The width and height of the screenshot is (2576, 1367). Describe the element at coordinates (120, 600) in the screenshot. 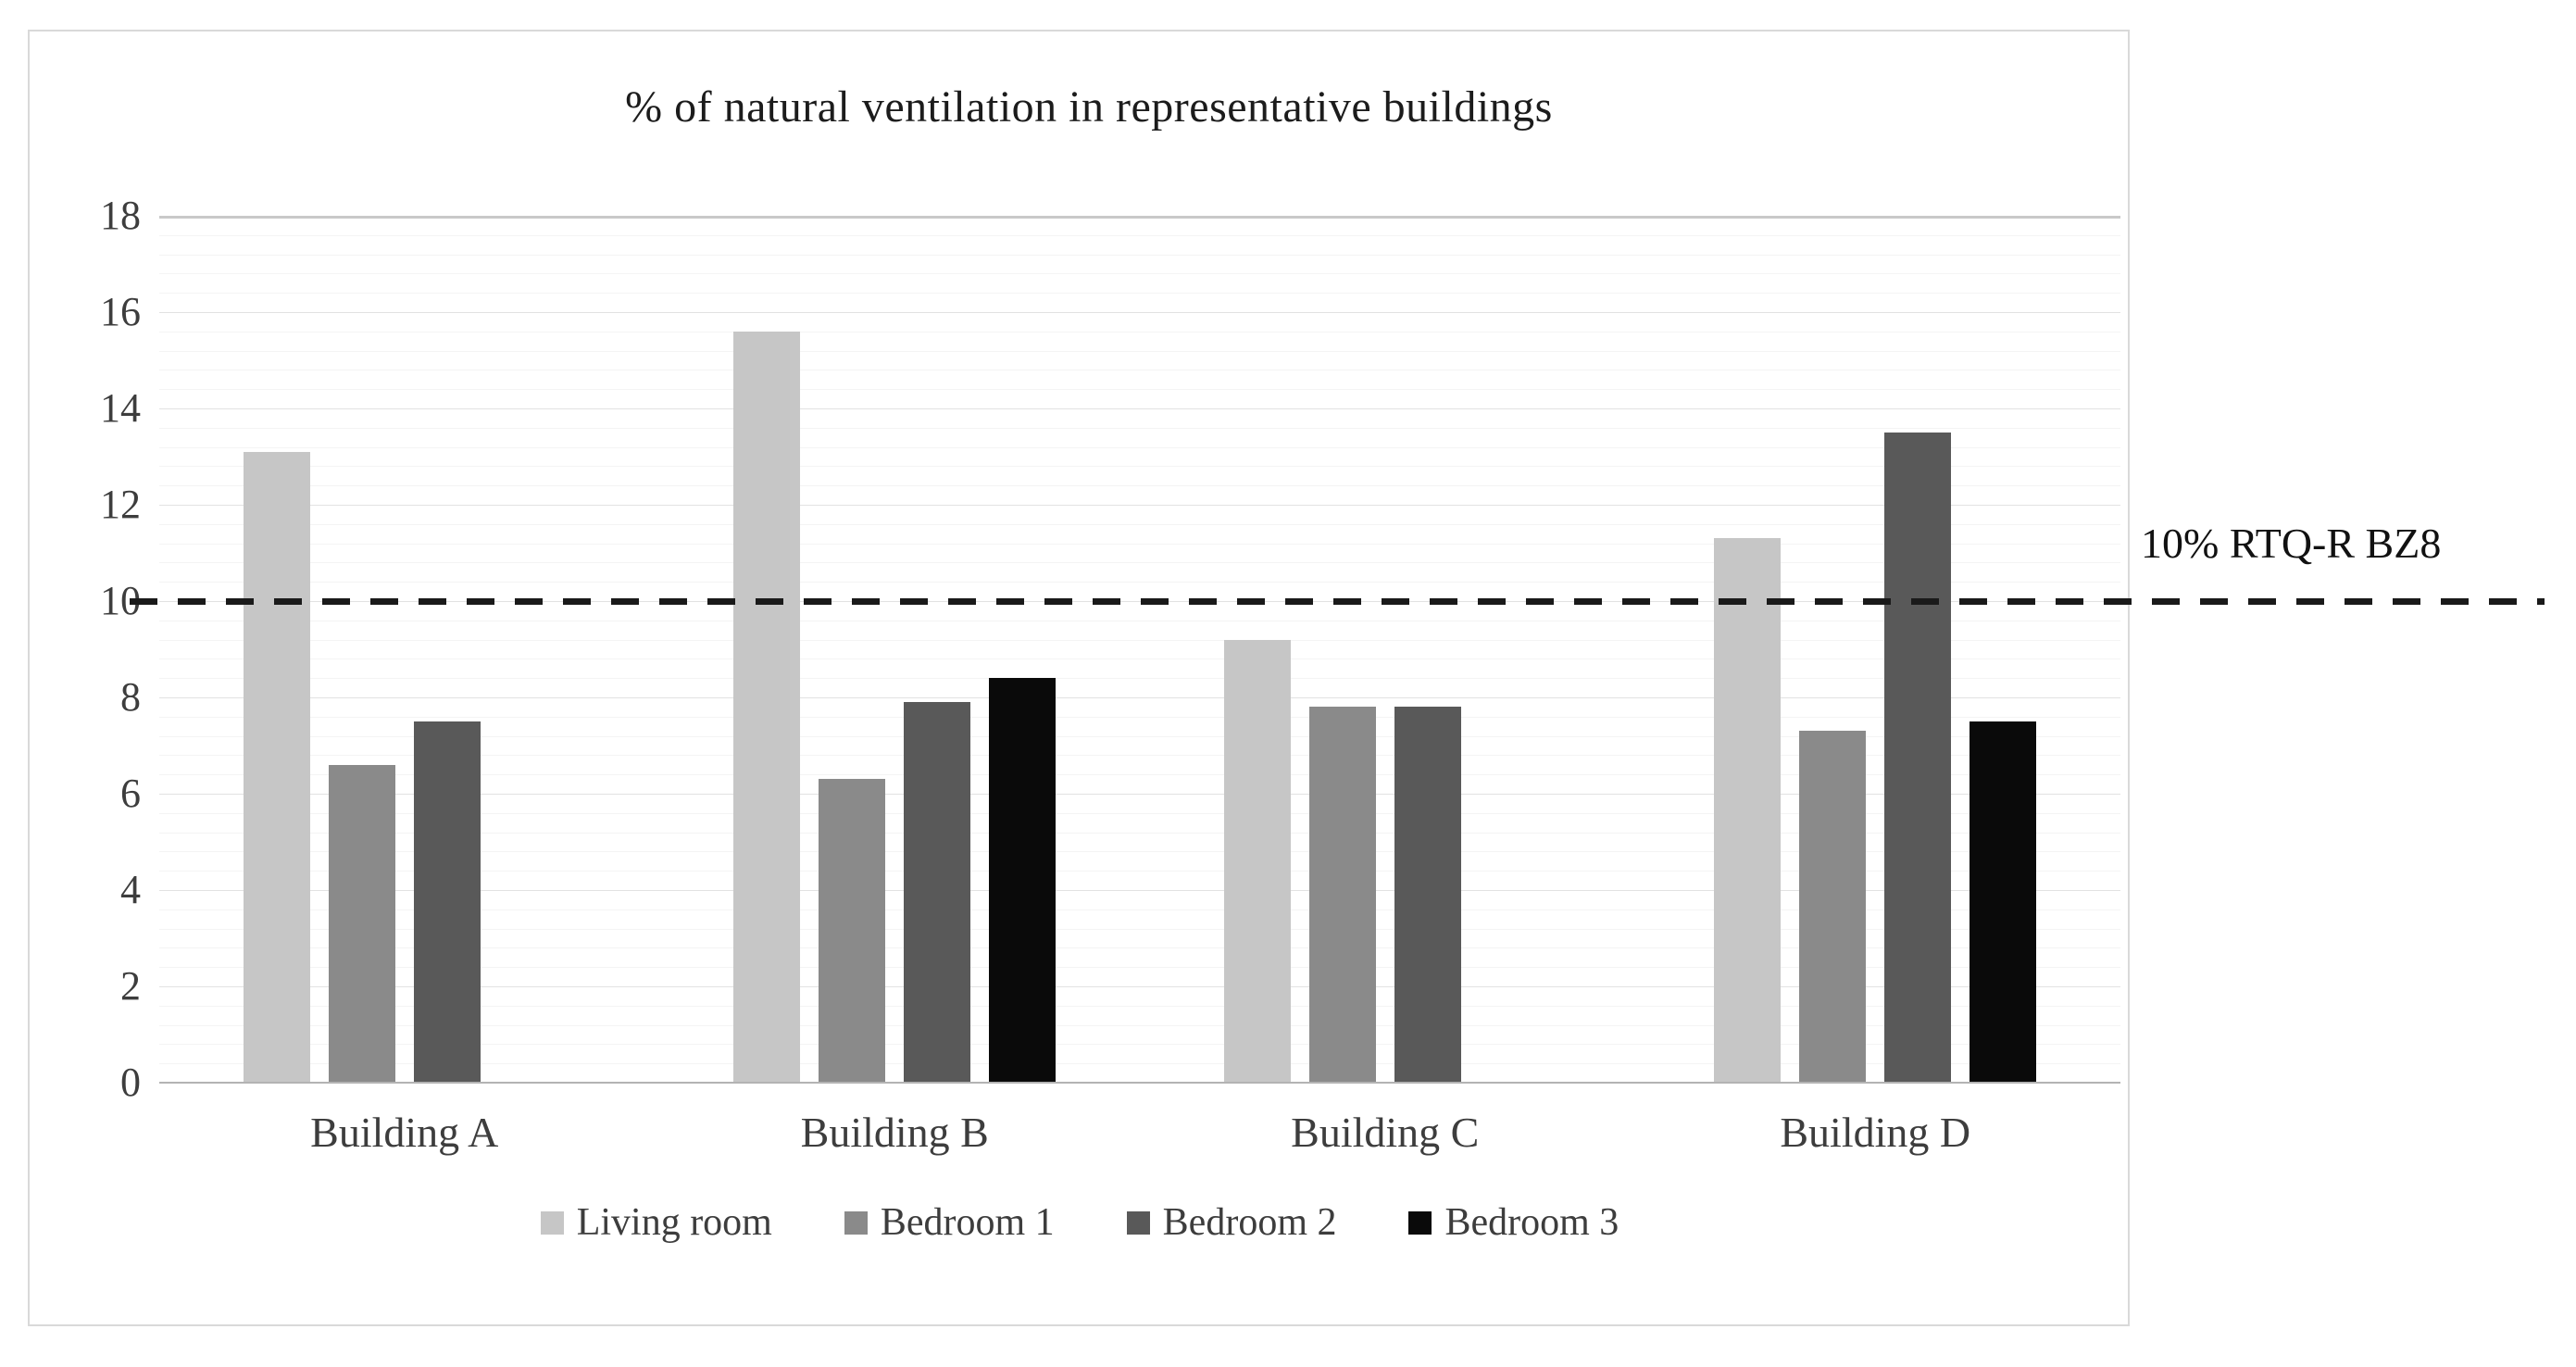

I see `y-tick-label: 10` at that location.